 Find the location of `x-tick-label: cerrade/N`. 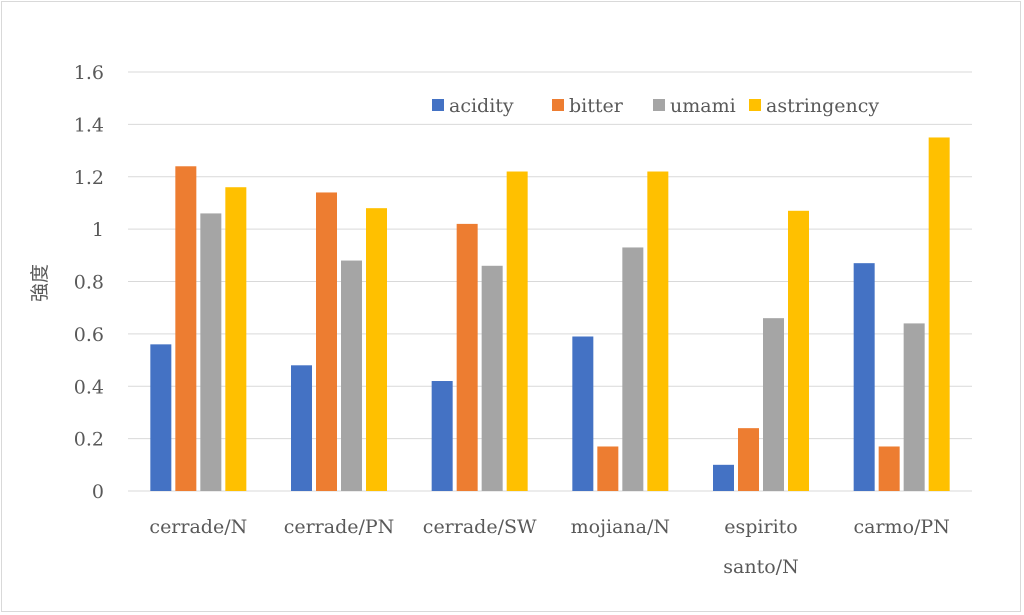

x-tick-label: cerrade/N is located at coordinates (198, 527).